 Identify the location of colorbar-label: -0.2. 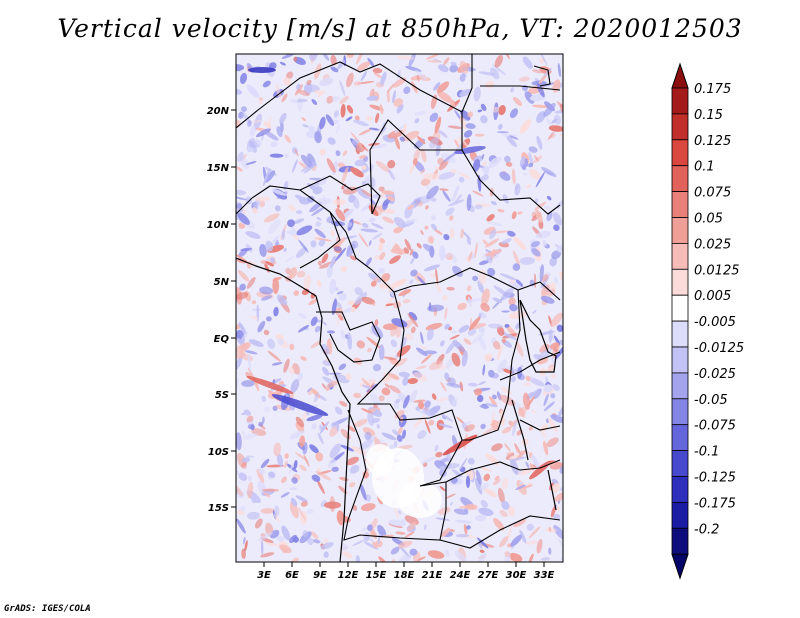
(706, 529).